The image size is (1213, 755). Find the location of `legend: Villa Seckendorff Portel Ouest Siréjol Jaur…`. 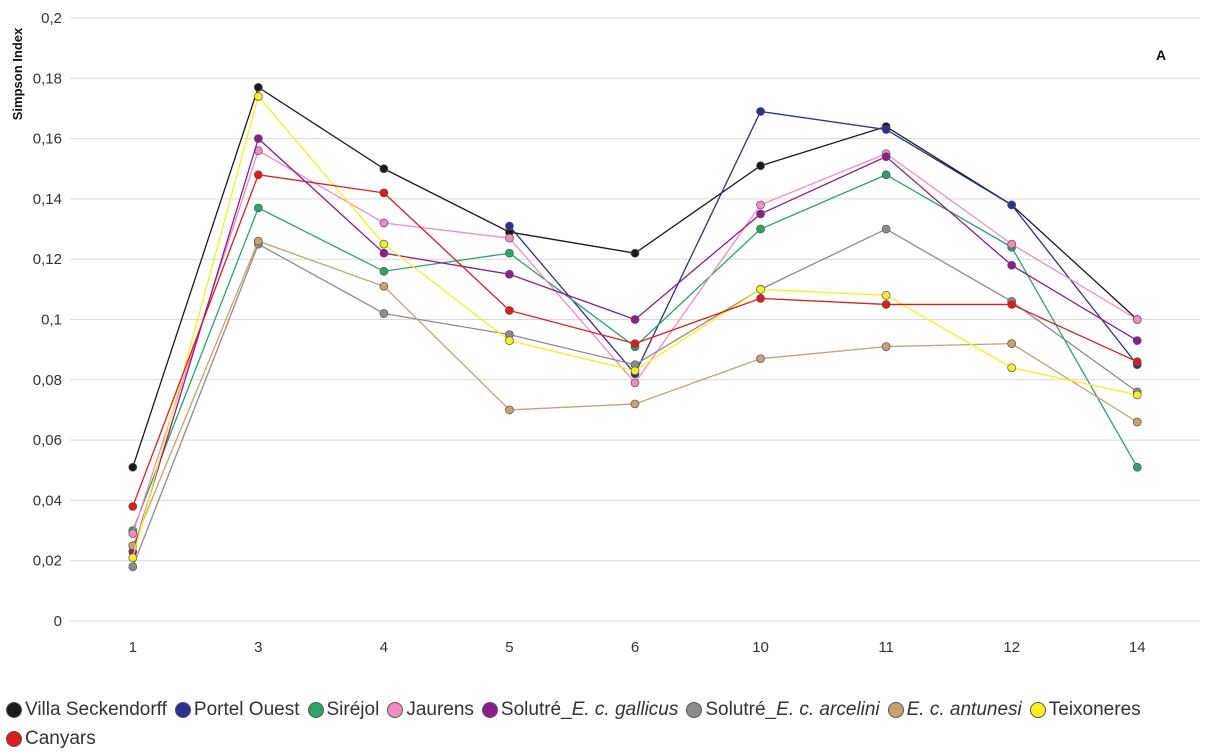

legend: Villa Seckendorff Portel Ouest Siréjol Jaur… is located at coordinates (606, 726).